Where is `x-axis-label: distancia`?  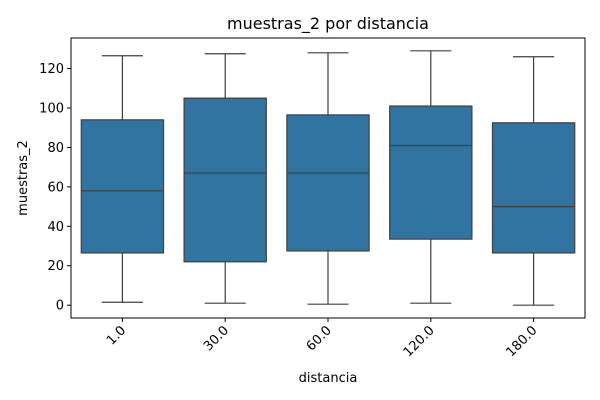
x-axis-label: distancia is located at coordinates (328, 378).